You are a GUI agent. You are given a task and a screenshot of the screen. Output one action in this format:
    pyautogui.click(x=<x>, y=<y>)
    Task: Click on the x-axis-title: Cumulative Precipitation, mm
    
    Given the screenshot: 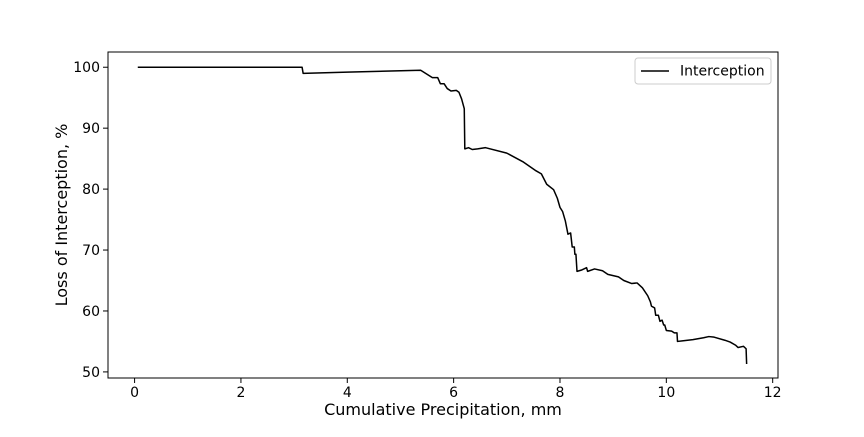 What is the action you would take?
    pyautogui.click(x=443, y=409)
    